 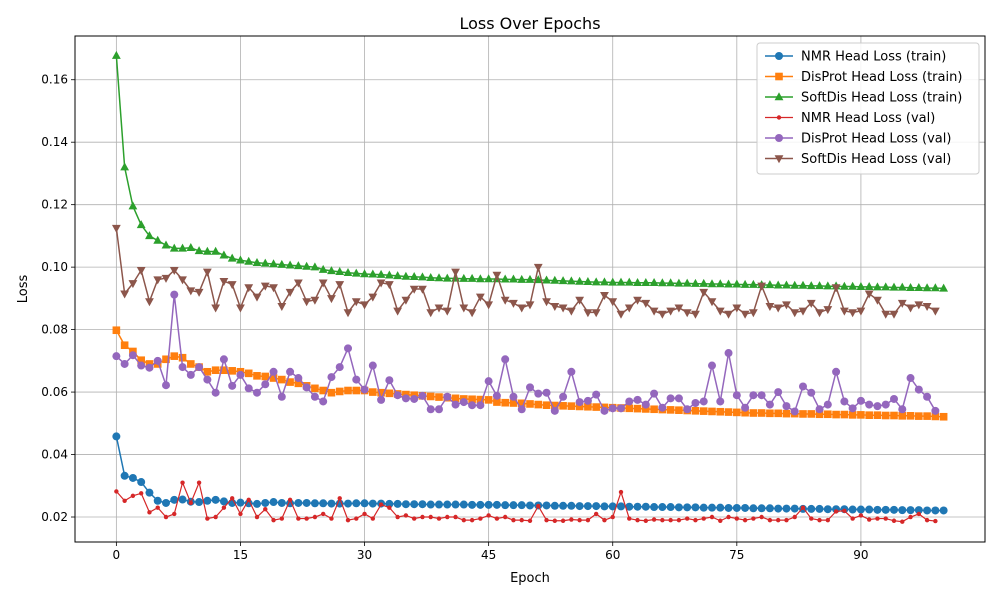 What do you see at coordinates (876, 139) in the screenshot?
I see `legend-label-disprot-val: DisProt Head Loss (val)` at bounding box center [876, 139].